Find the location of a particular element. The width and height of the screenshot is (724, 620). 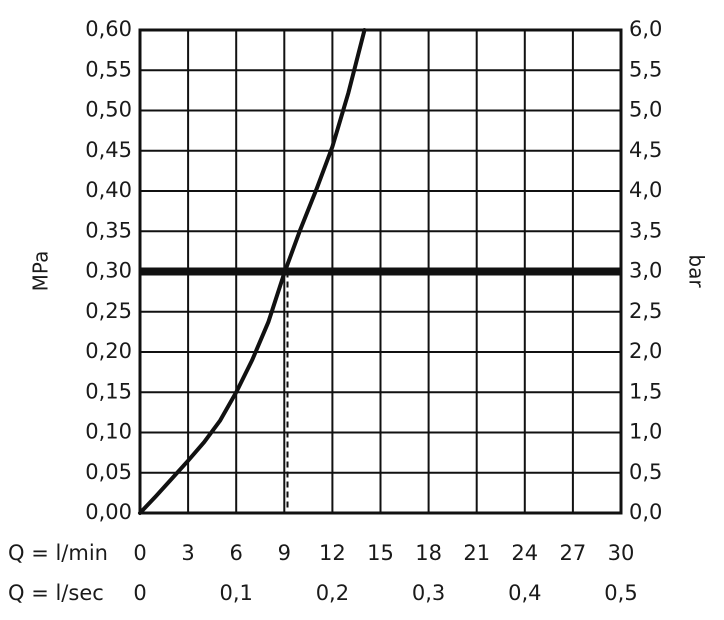

y-tick-label-left: 0,60 is located at coordinates (108, 29).